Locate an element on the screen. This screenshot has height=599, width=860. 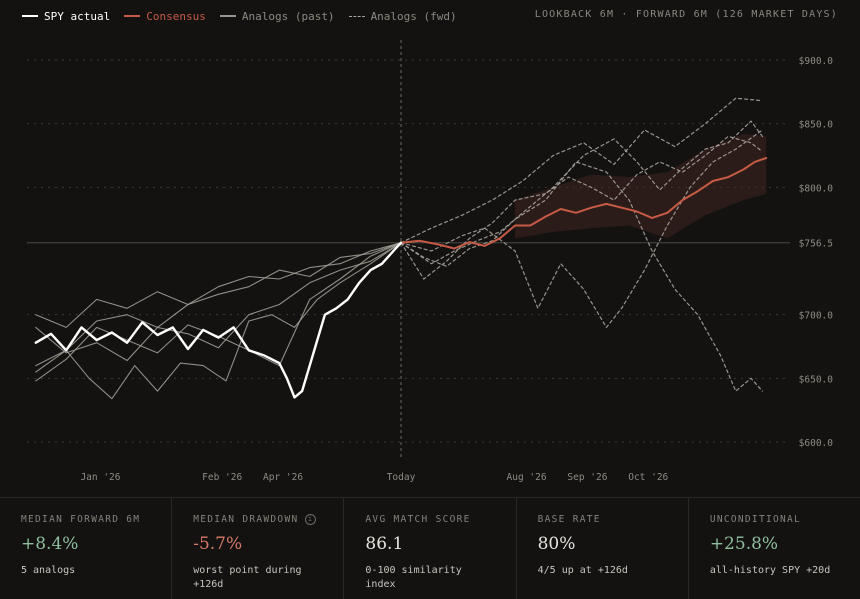
legend-analogs-fwd: Analogs (fwd) is located at coordinates (402, 16).